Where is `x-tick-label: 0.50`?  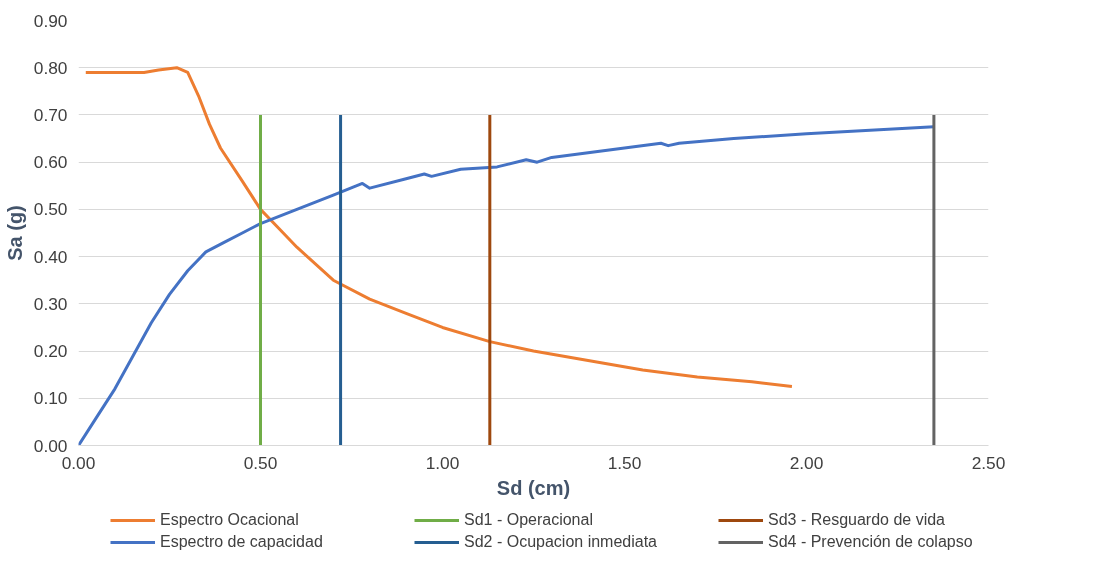
x-tick-label: 0.50 is located at coordinates (260, 462).